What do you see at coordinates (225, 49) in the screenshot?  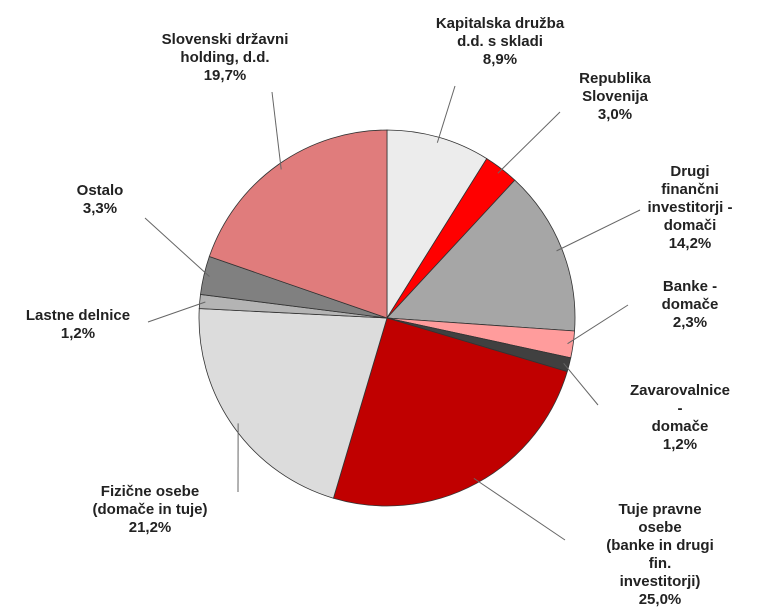 I see `category-name: Slovenski državni holding, d.d.` at bounding box center [225, 49].